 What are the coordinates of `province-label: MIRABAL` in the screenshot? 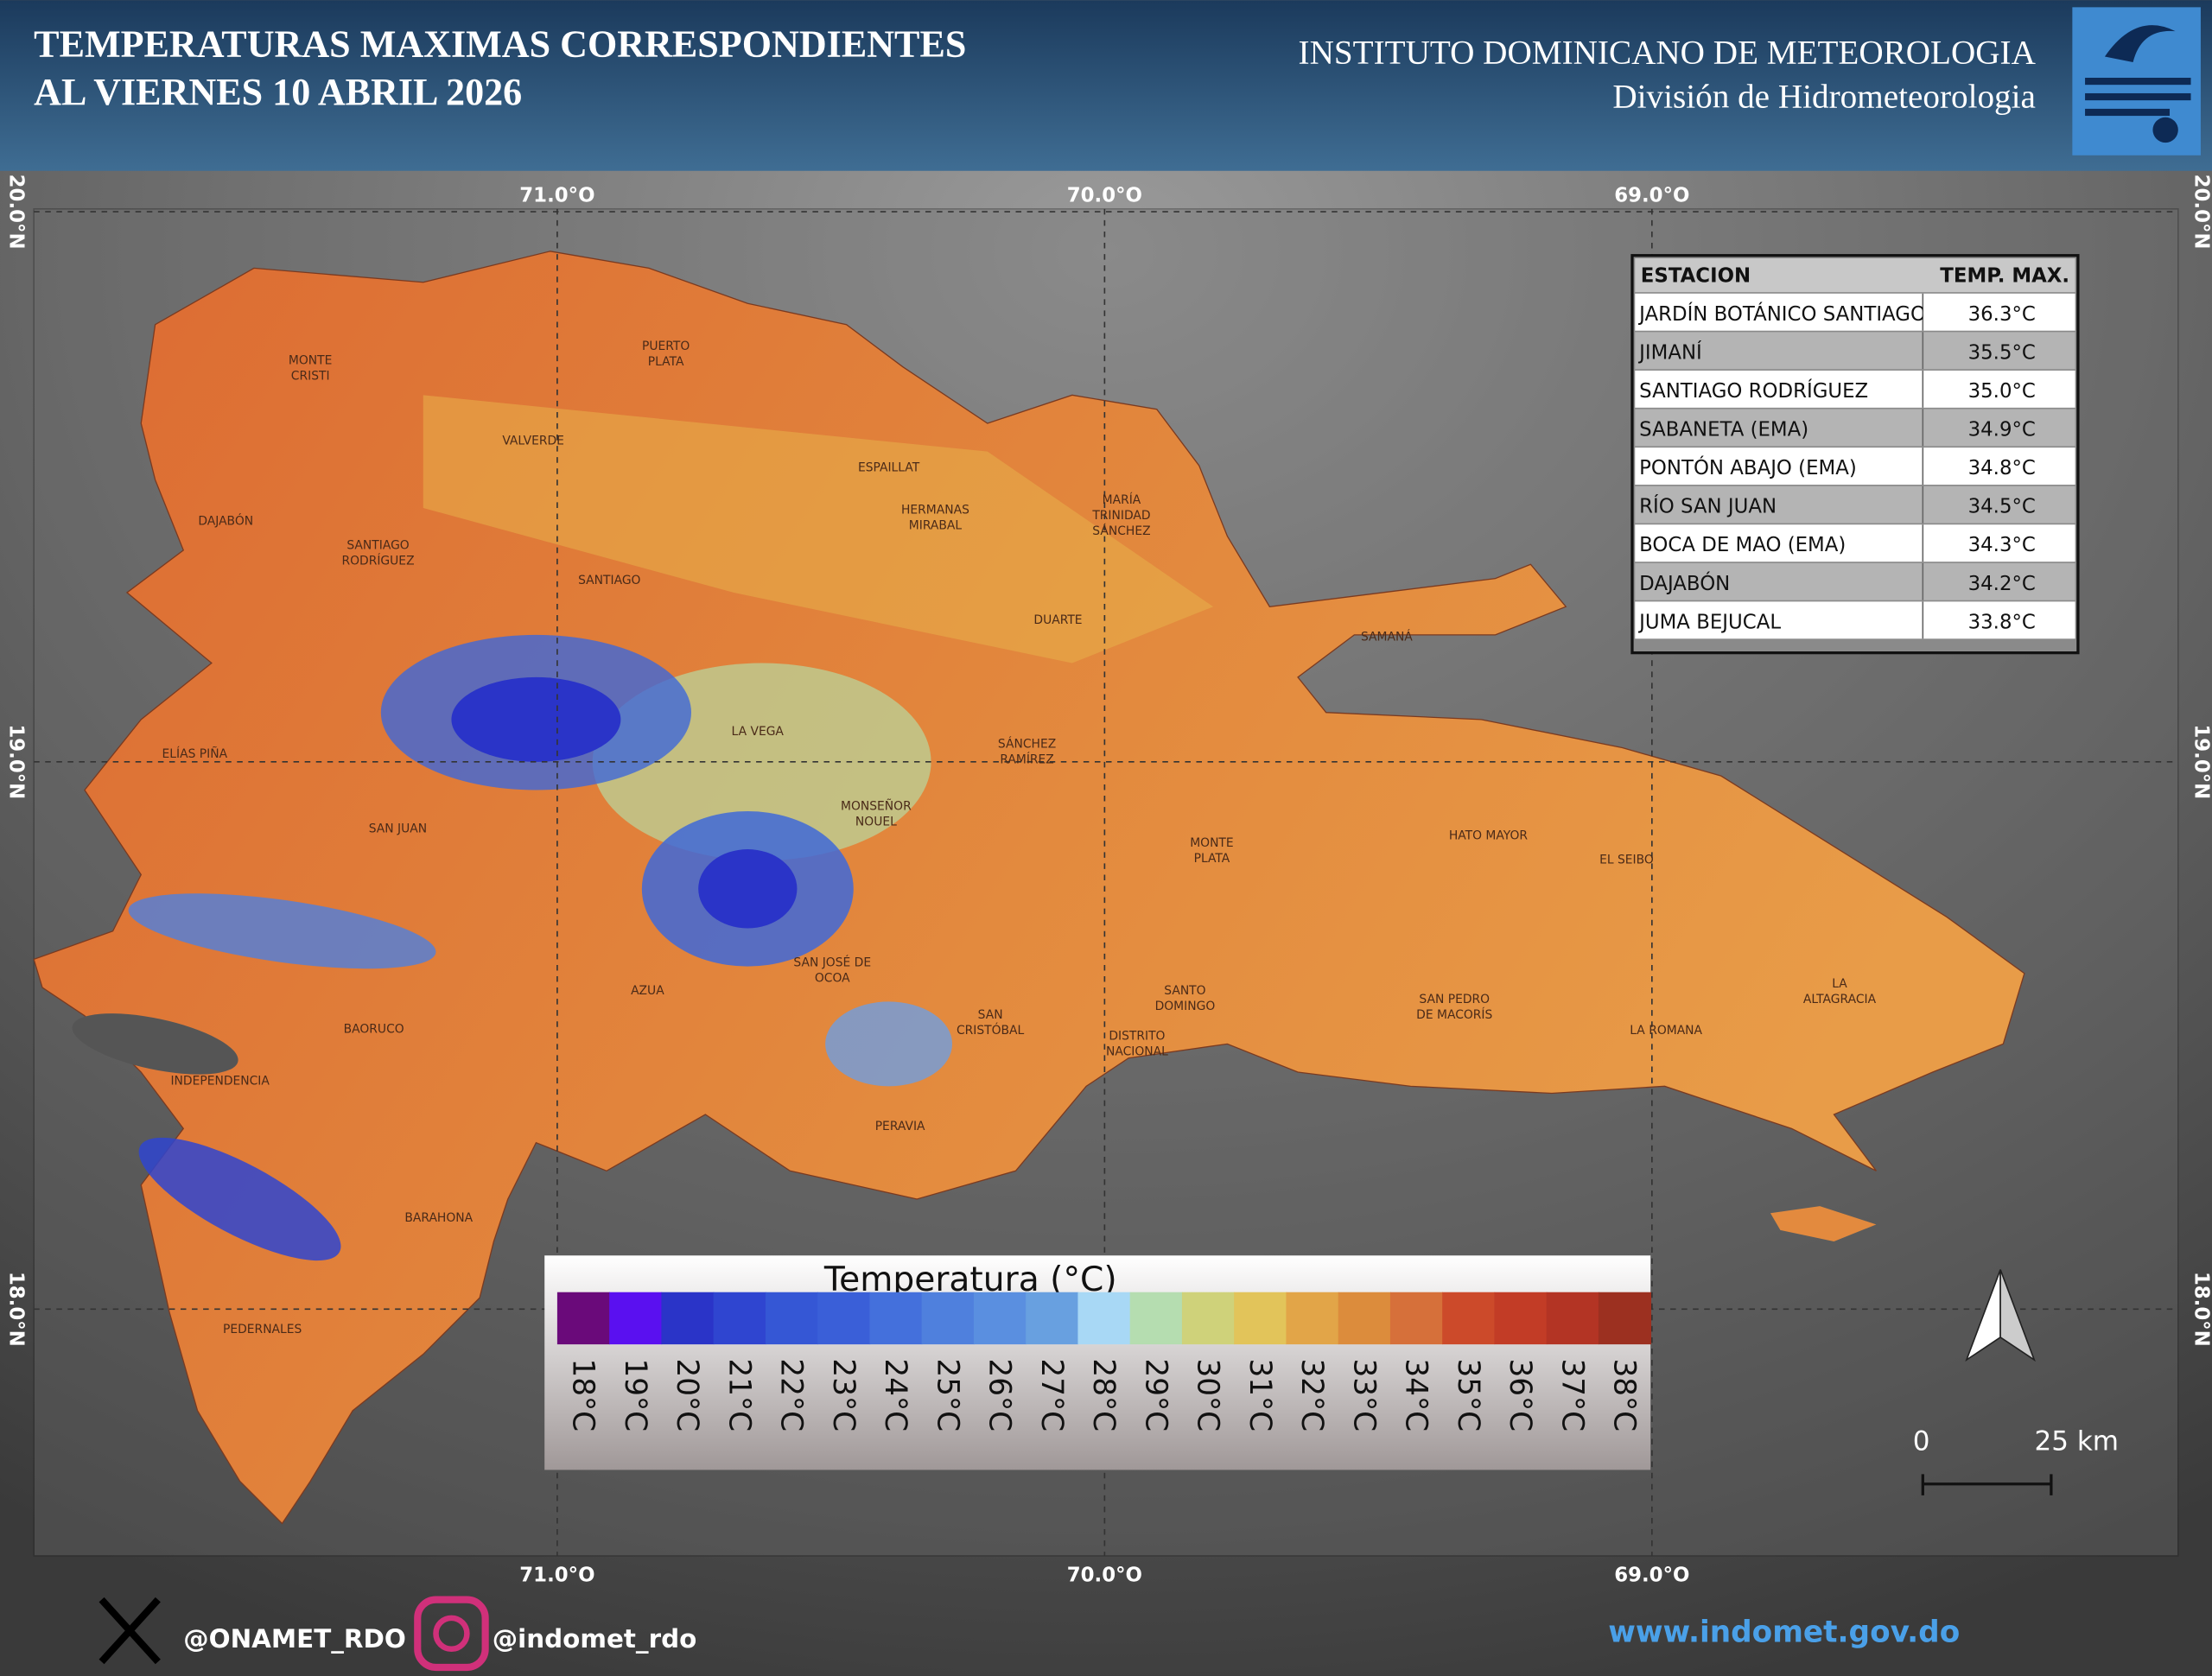 It's located at (936, 525).